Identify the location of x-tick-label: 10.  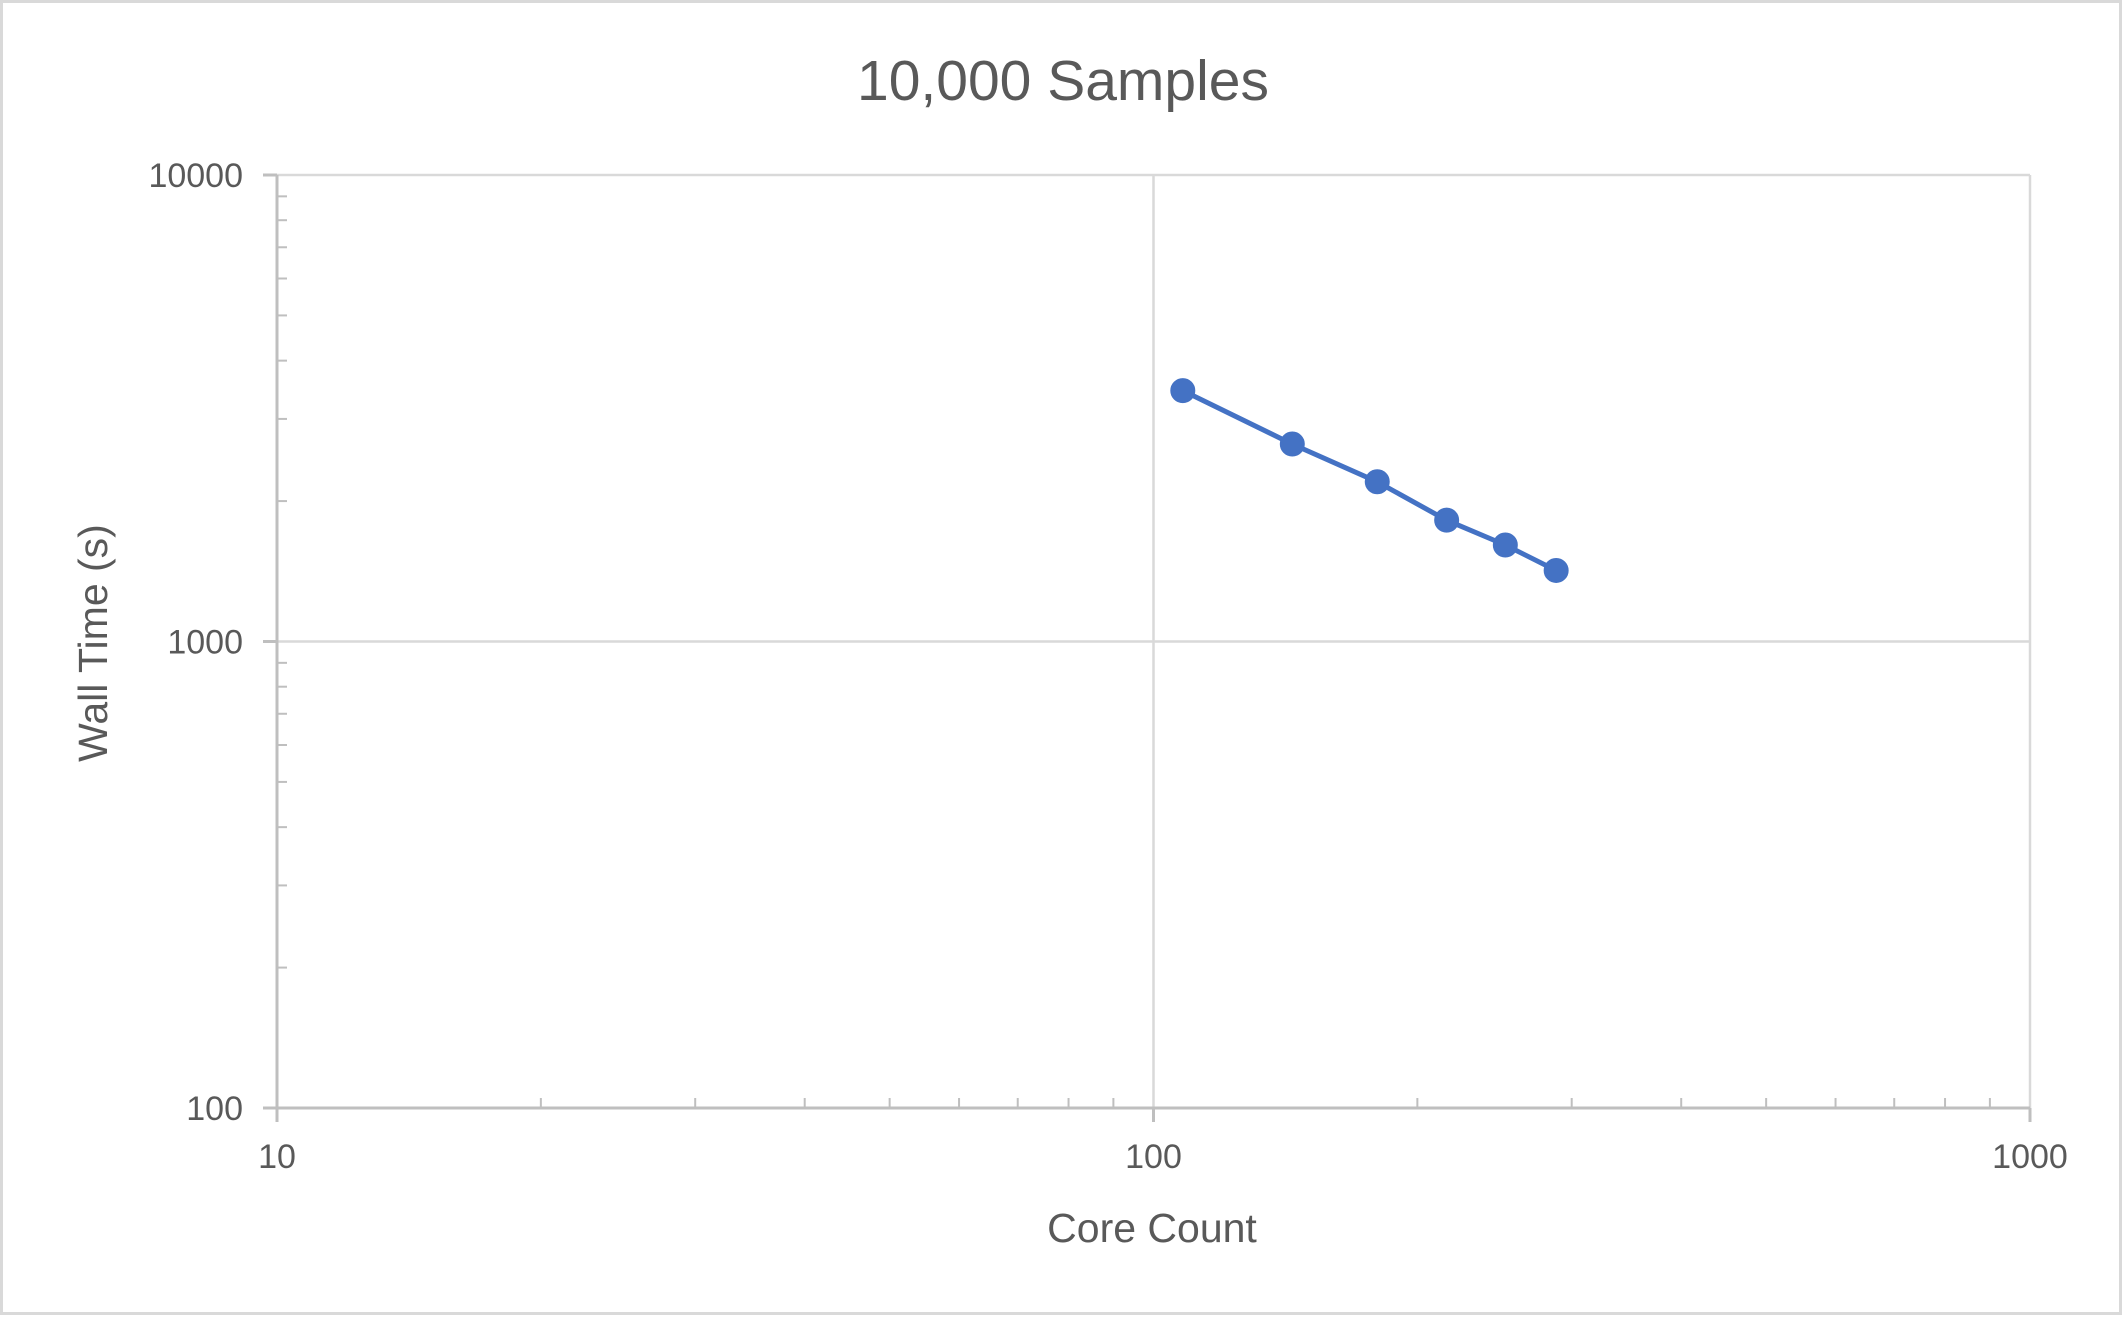
(277, 1157).